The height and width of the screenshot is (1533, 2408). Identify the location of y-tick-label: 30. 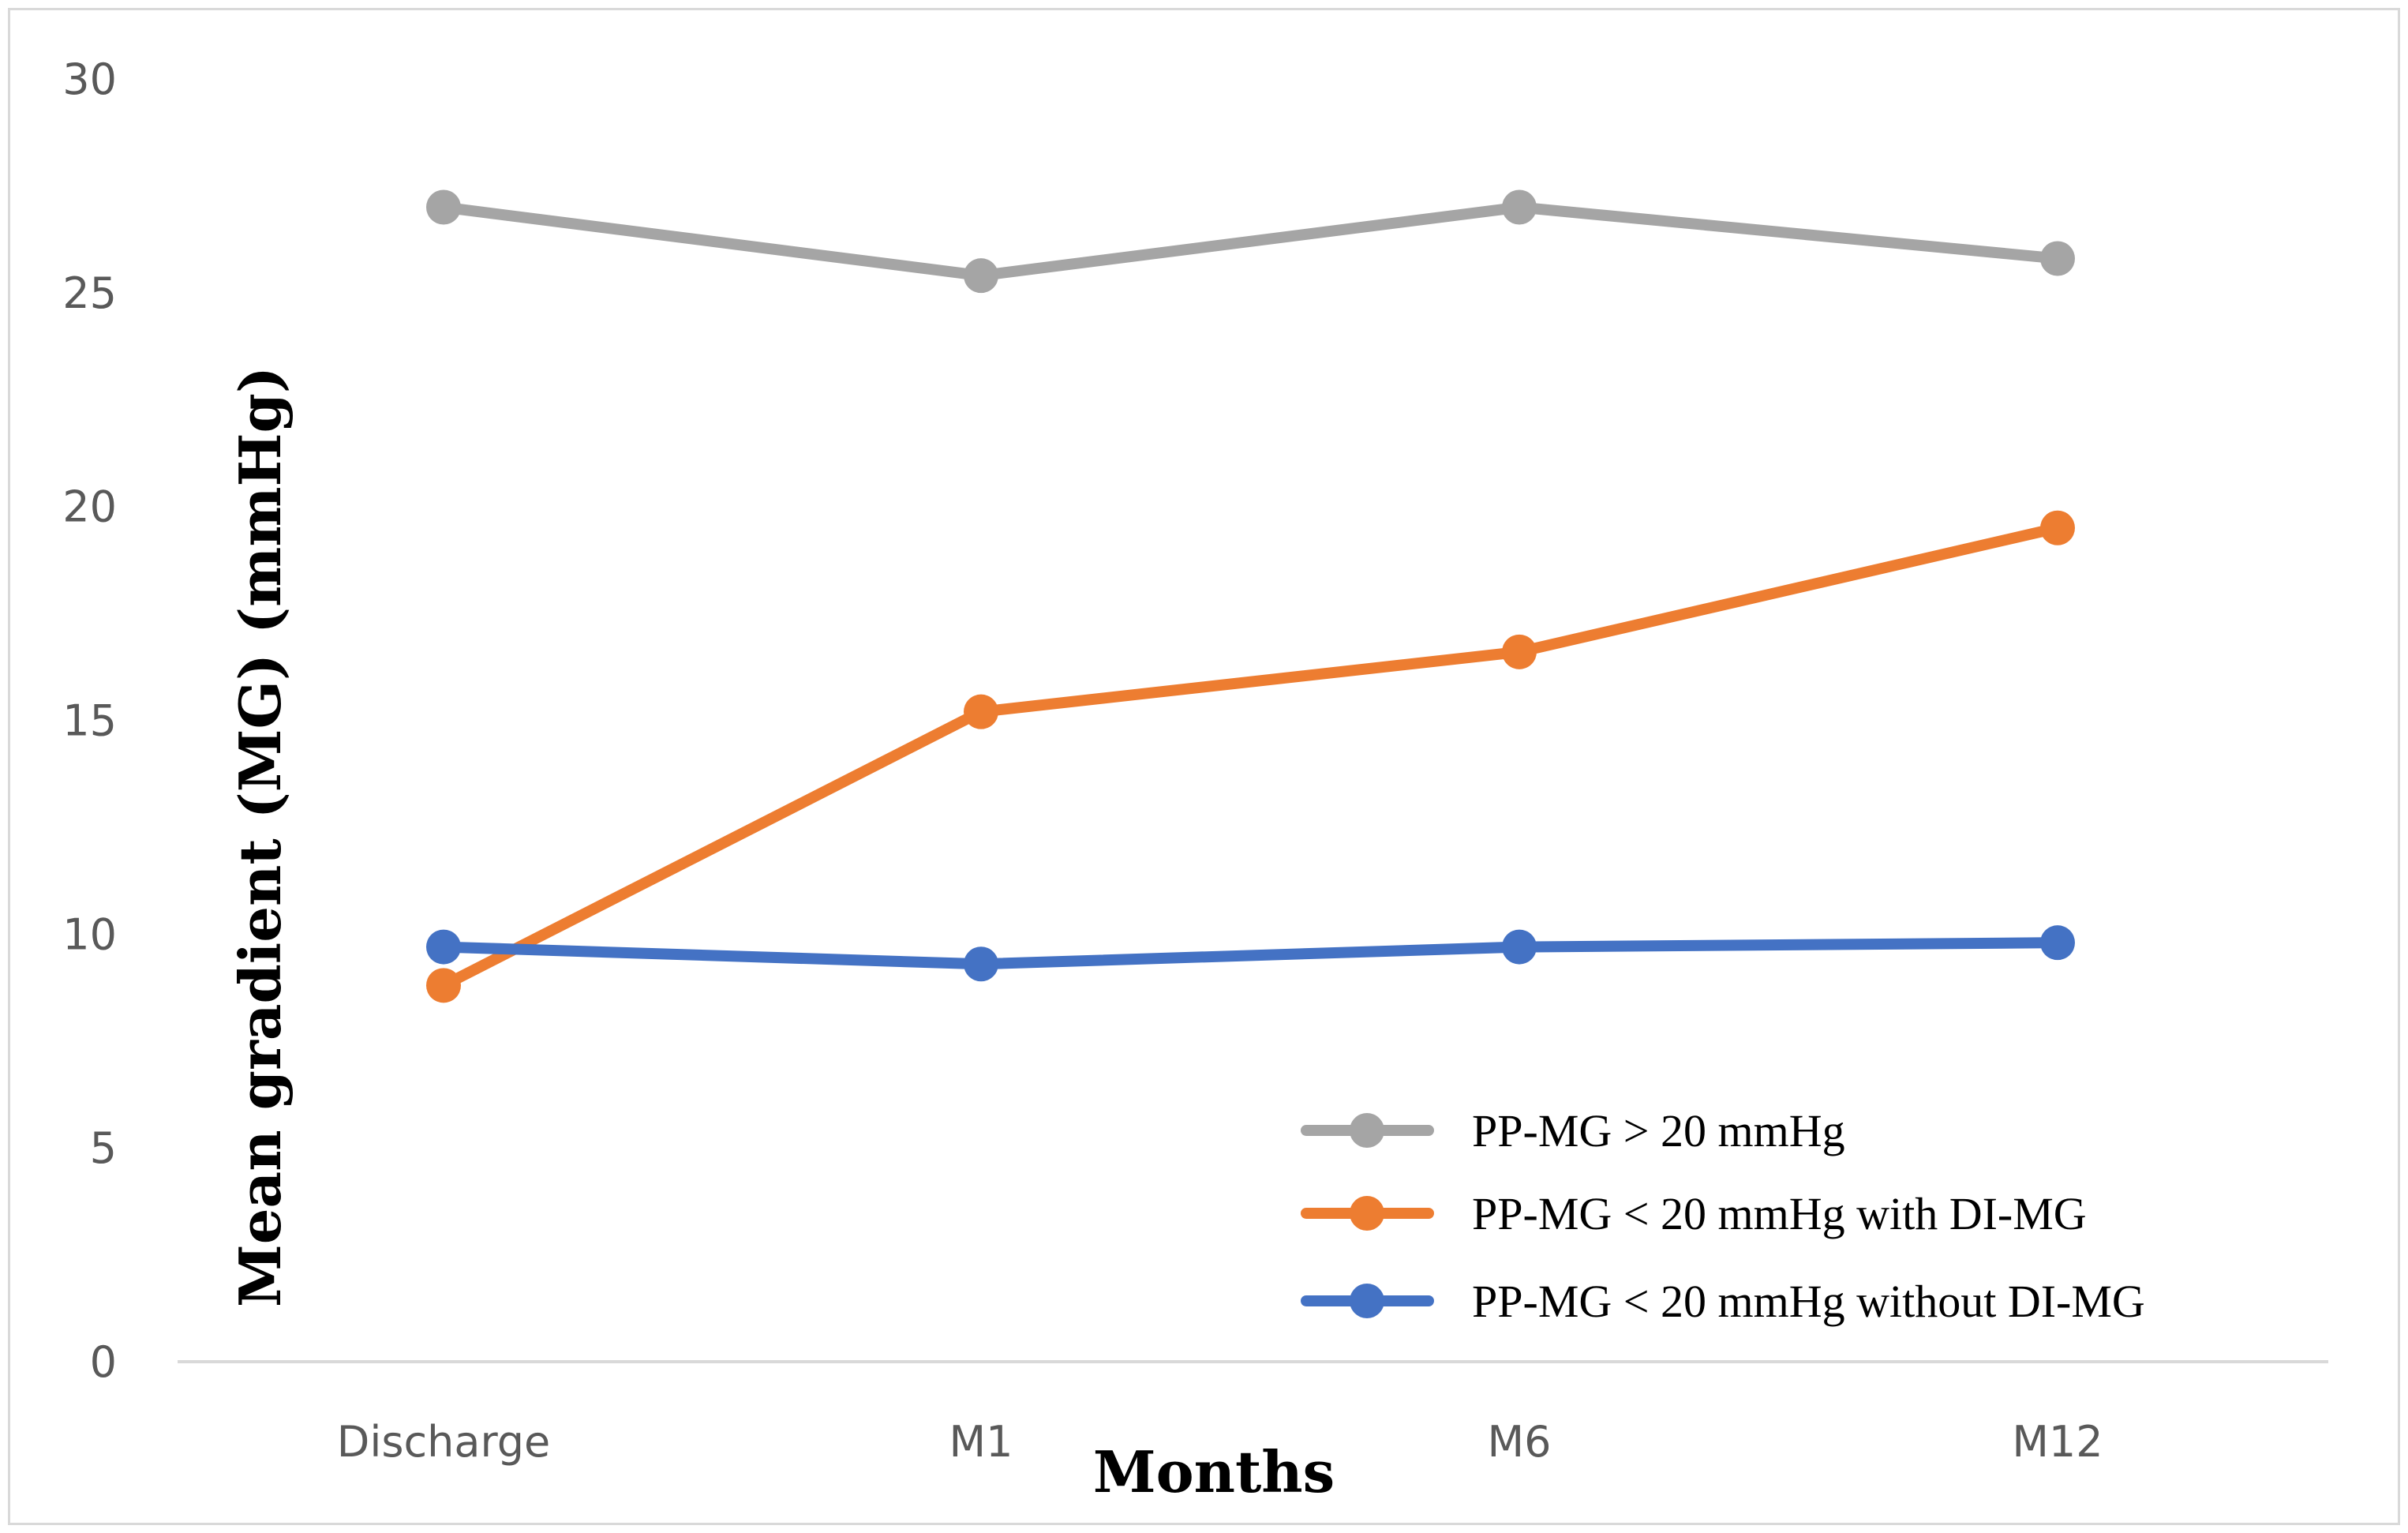
(89, 79).